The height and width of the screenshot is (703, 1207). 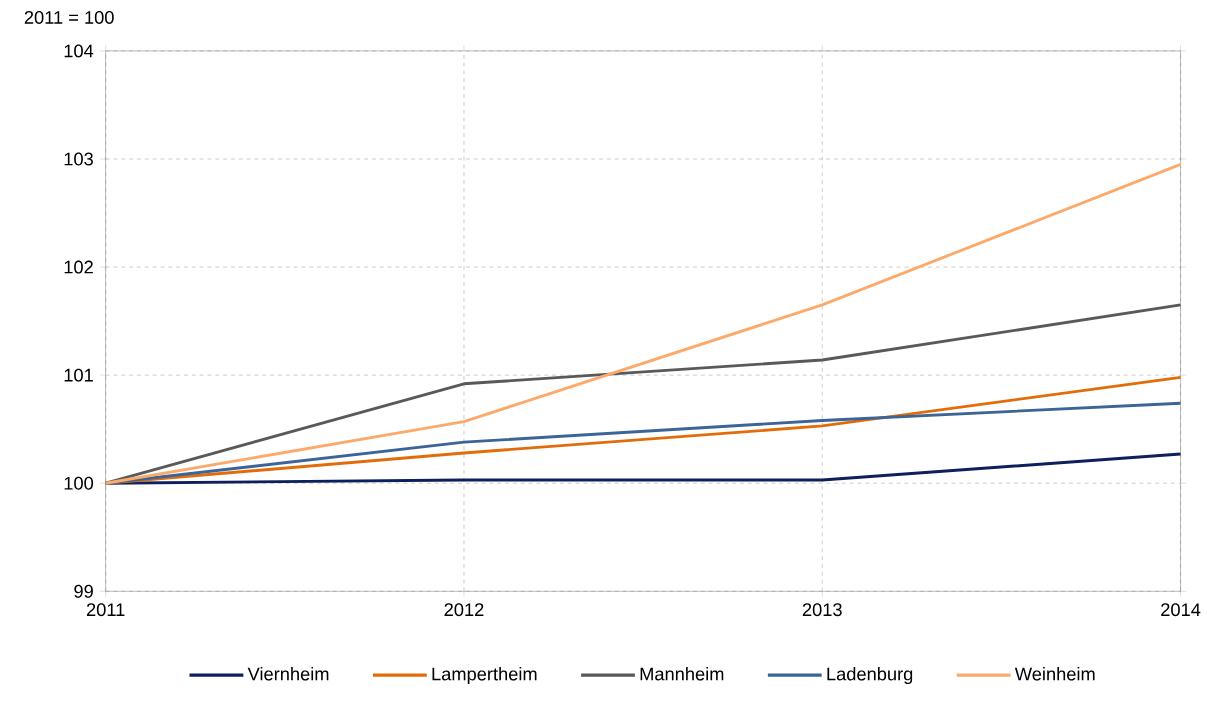 I want to click on x-tick-label: 2013, so click(x=822, y=610).